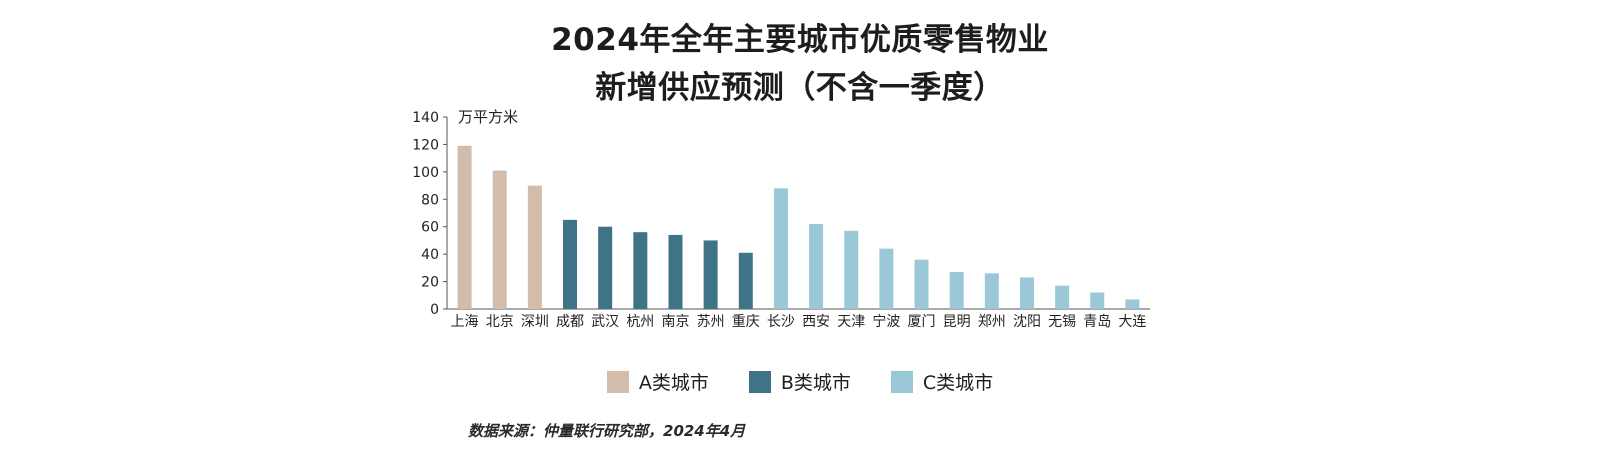  I want to click on y-tick-label: 80, so click(430, 200).